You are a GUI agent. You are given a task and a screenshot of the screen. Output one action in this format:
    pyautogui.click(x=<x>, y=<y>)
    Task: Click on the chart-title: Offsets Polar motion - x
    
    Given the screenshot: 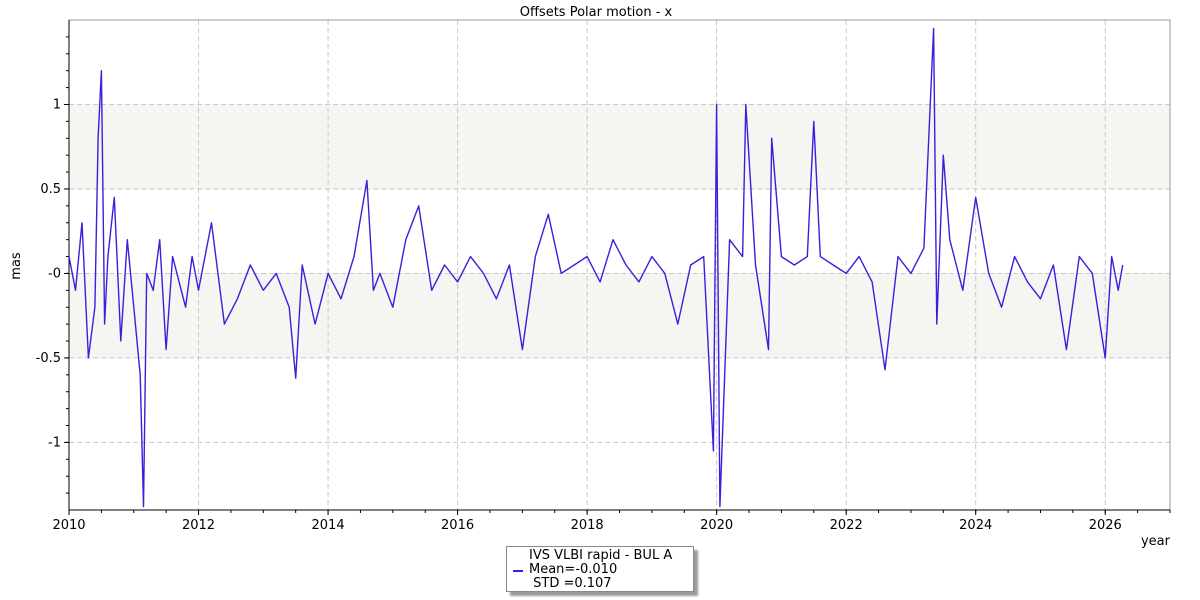 What is the action you would take?
    pyautogui.click(x=596, y=12)
    